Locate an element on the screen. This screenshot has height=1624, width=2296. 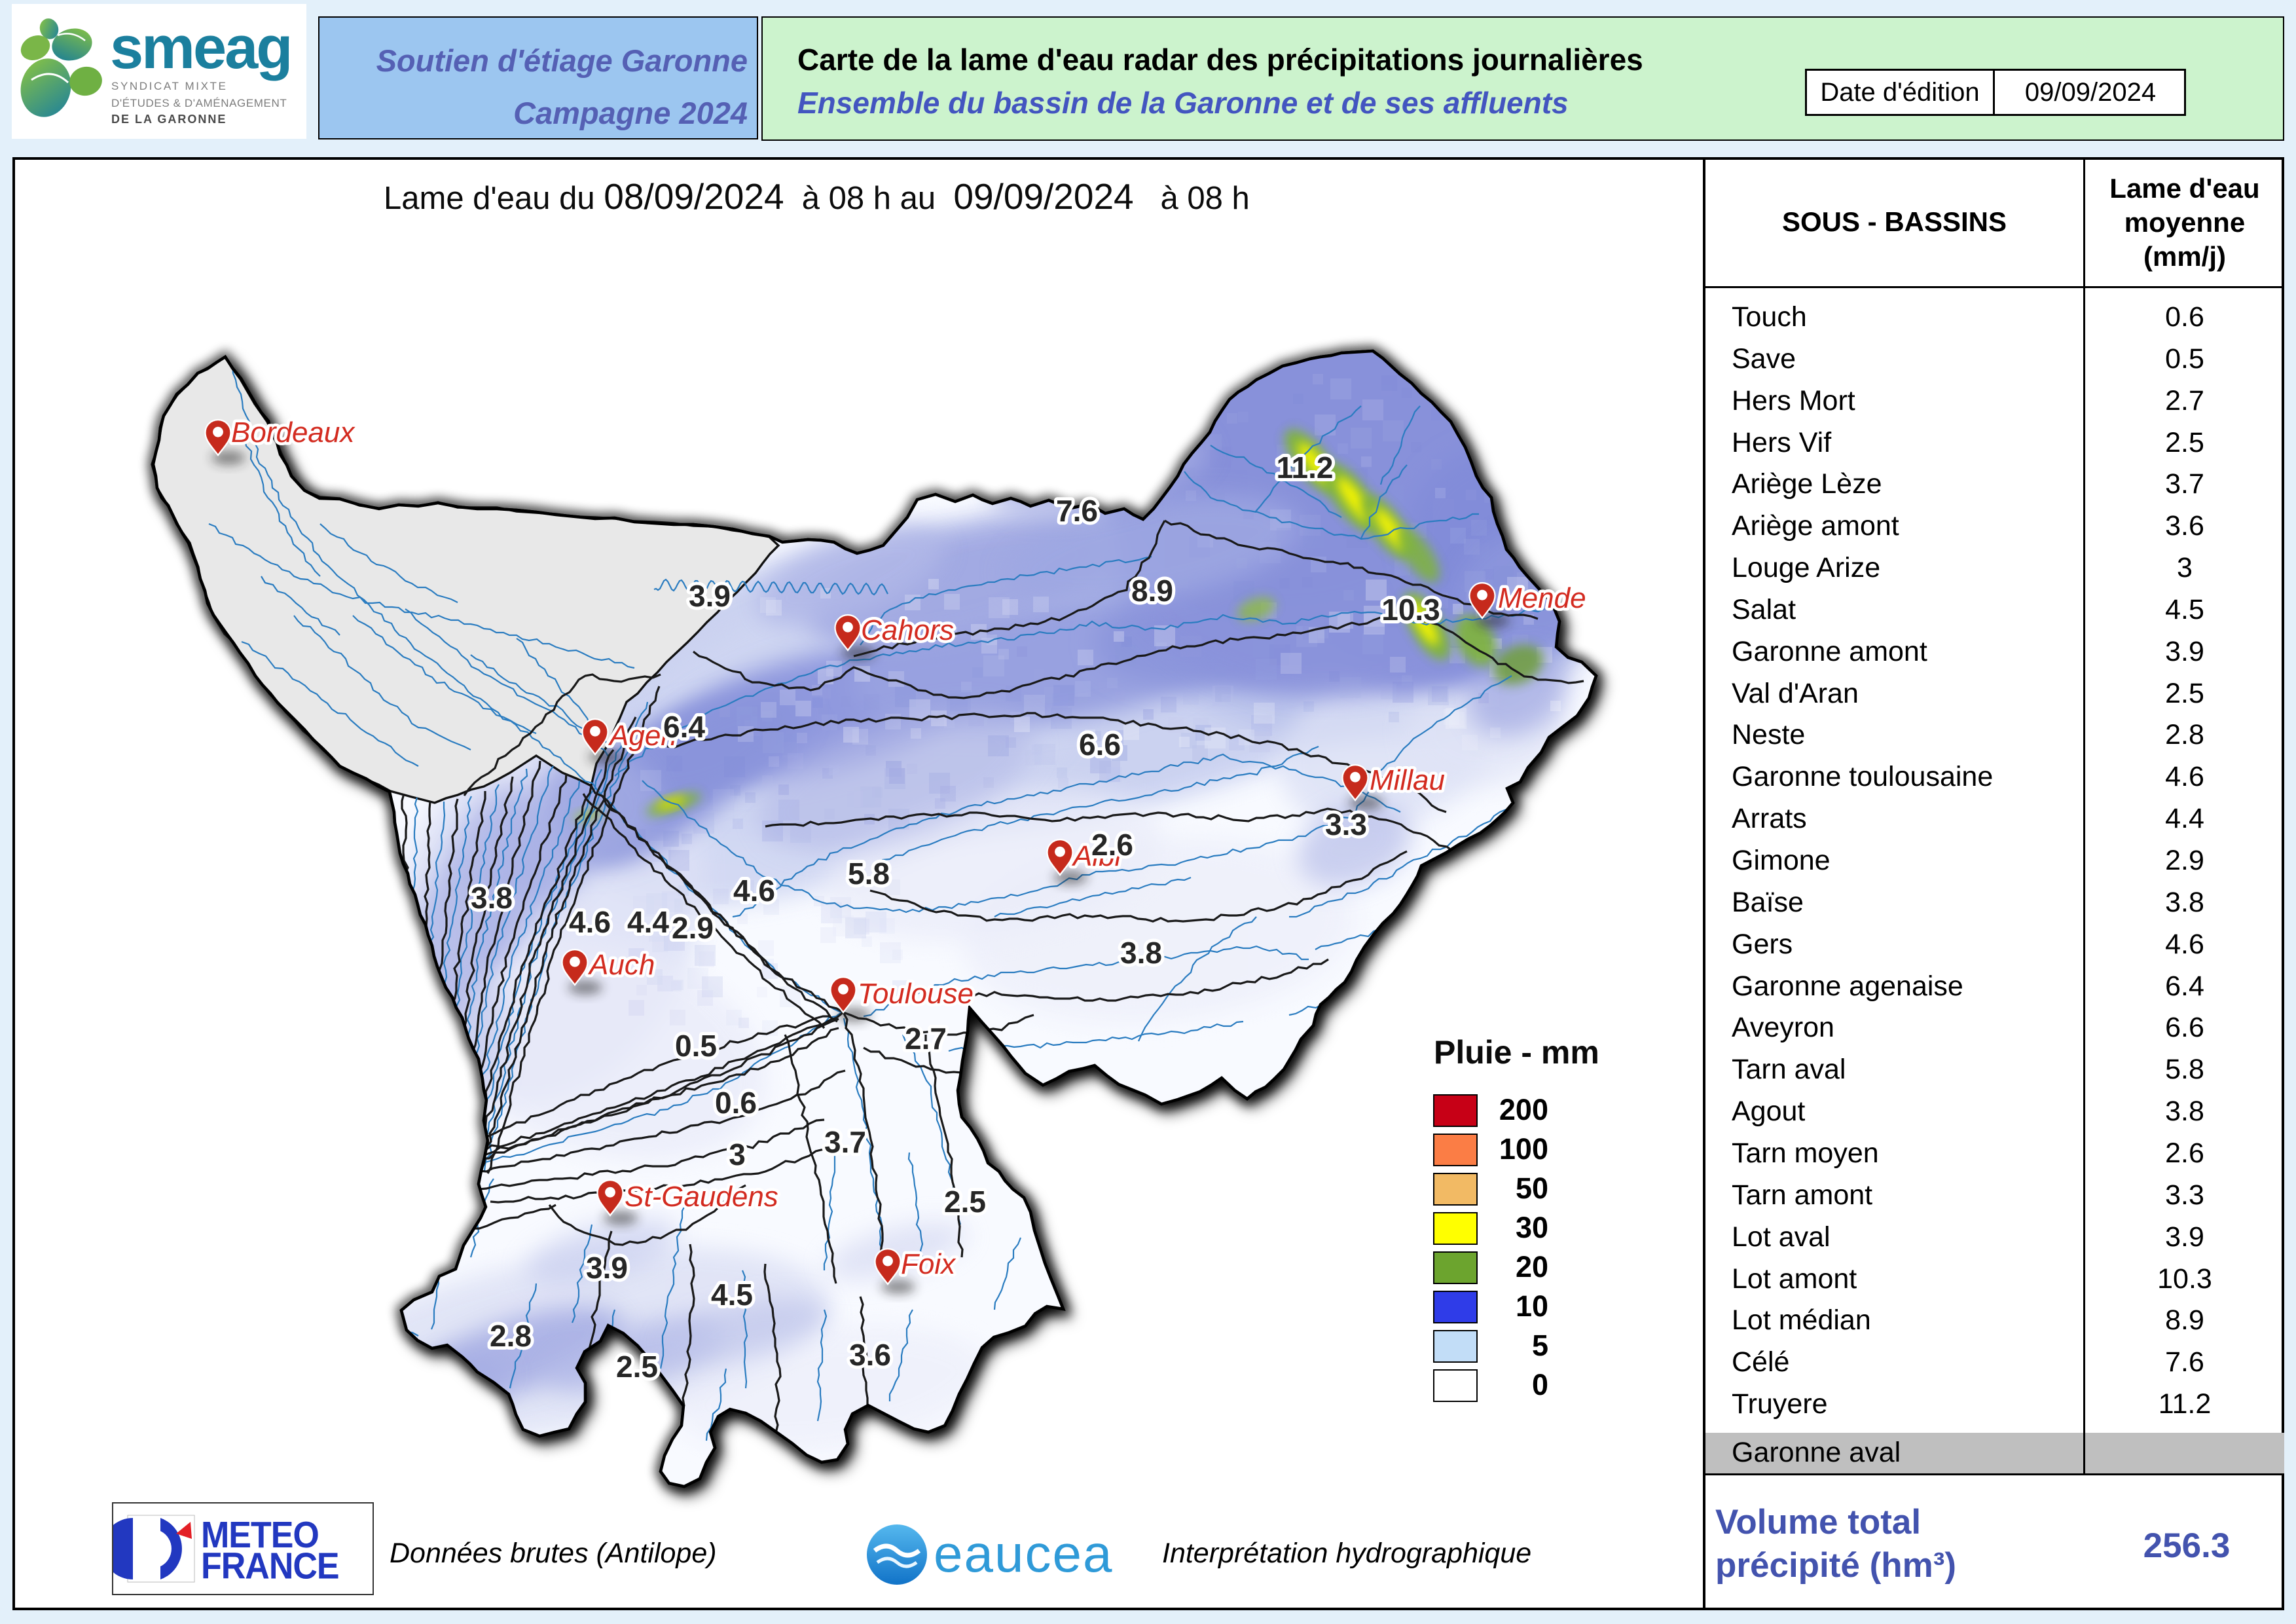
svg-text: 7.6 is located at coordinates (1077, 511).